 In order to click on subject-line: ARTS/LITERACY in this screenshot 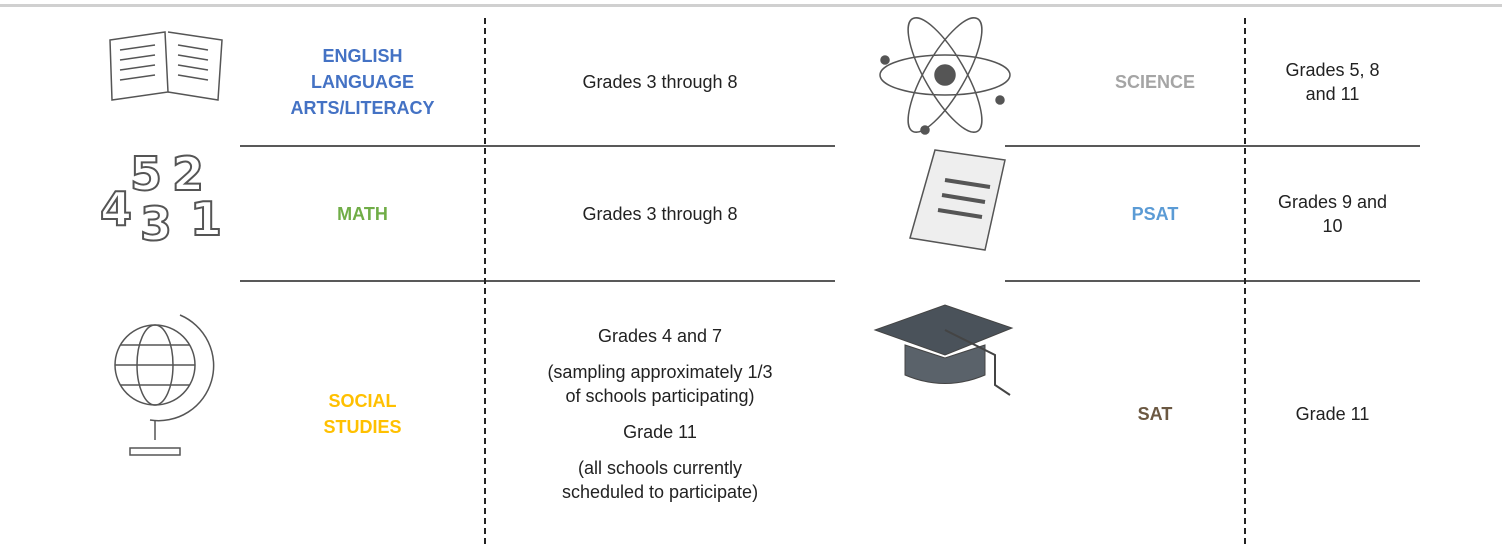, I will do `click(362, 108)`.